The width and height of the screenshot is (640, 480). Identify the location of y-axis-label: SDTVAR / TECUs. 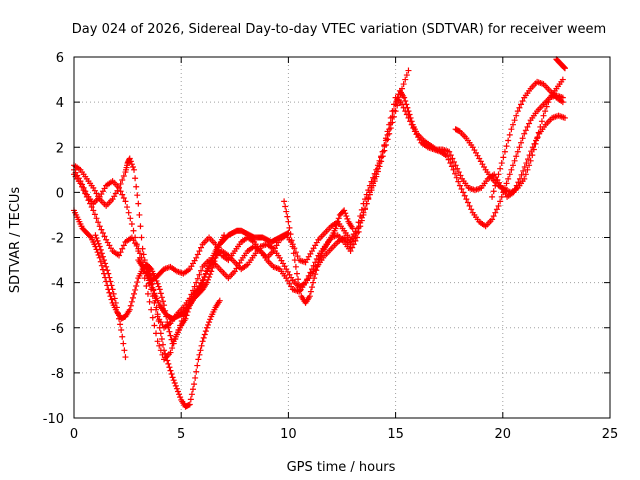
(15, 240).